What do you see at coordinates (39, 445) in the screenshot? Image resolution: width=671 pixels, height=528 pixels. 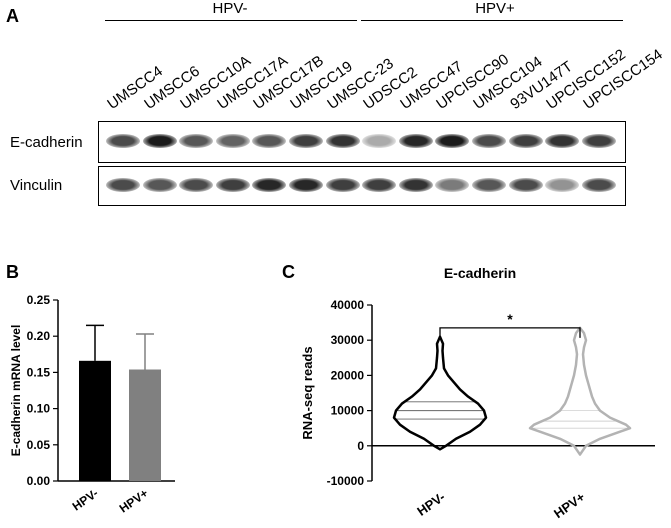 I see `y-tick-label: 0.05` at bounding box center [39, 445].